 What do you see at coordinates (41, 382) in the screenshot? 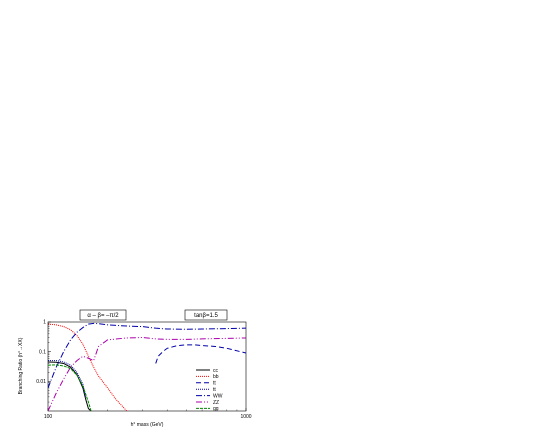
I see `y-tick-label: 0.01` at bounding box center [41, 382].